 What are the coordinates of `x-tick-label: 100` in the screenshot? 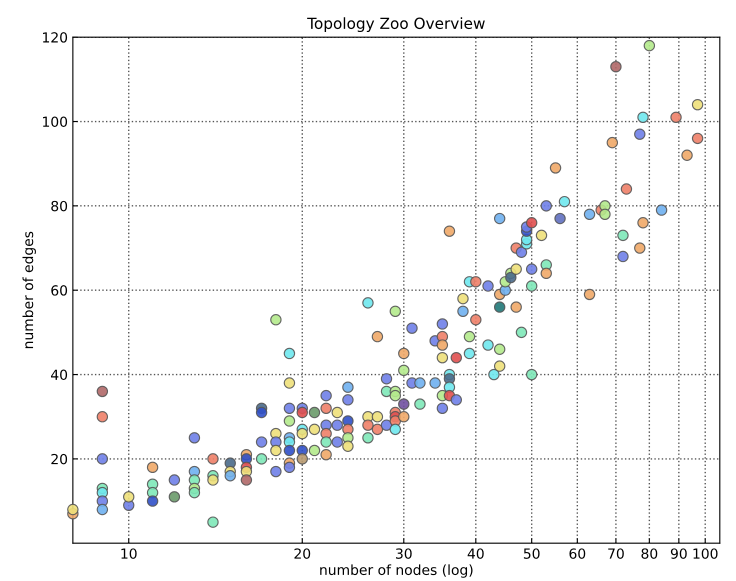 It's located at (705, 553).